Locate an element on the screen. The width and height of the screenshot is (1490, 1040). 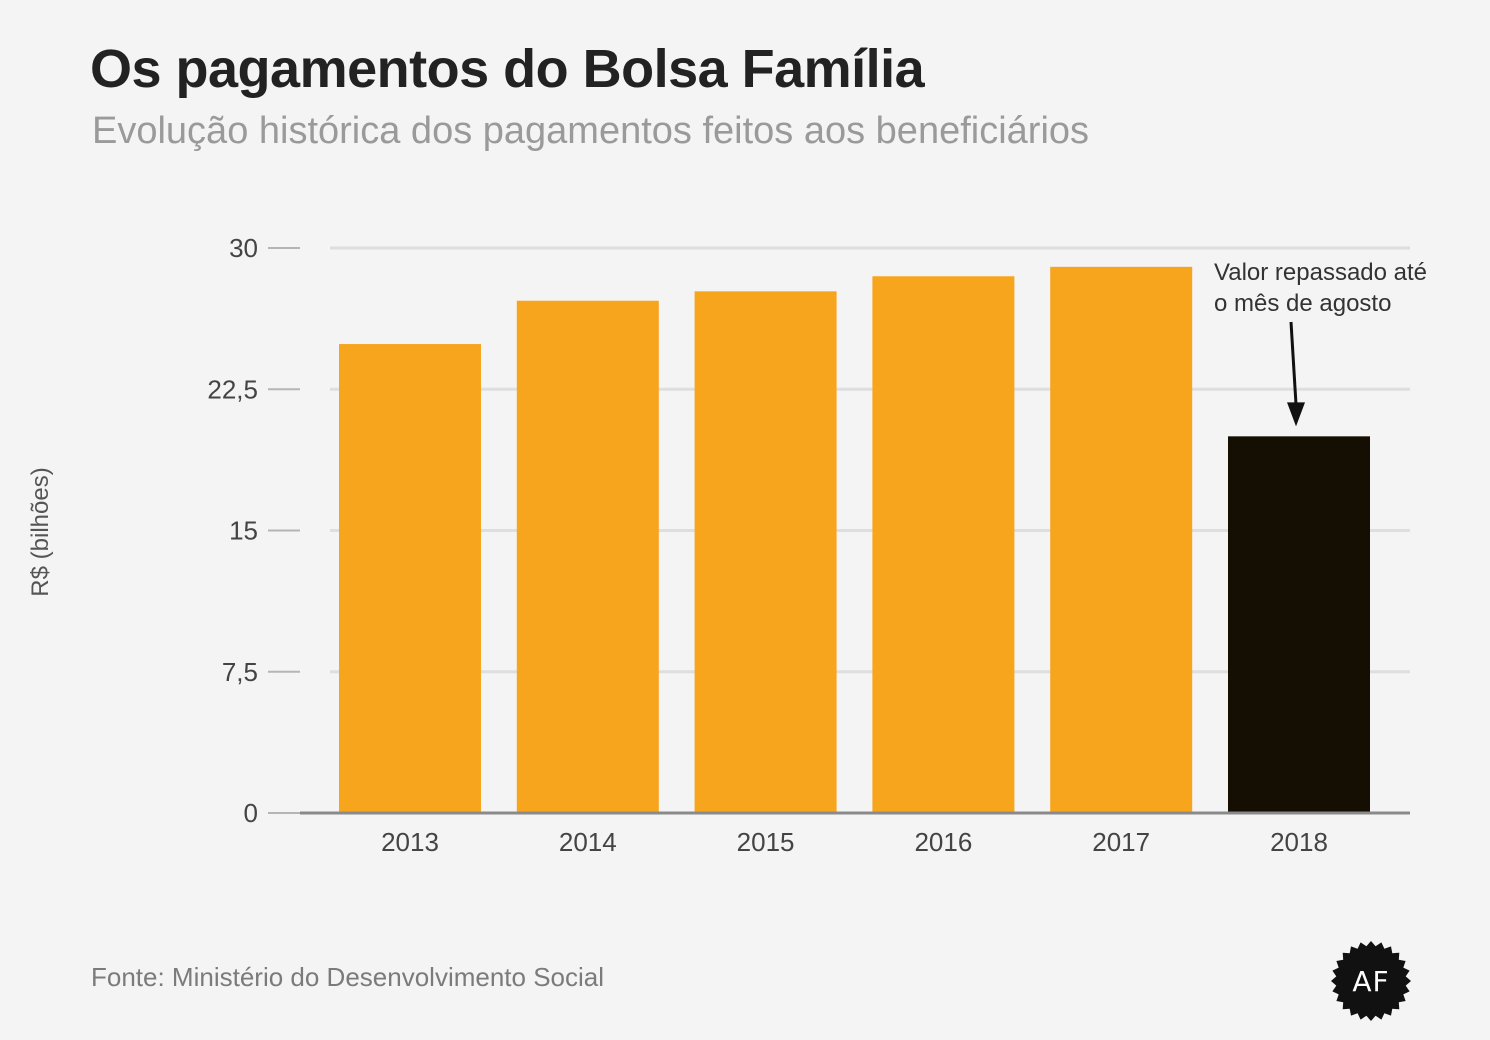
y-tick-label: 22,5 is located at coordinates (232, 389).